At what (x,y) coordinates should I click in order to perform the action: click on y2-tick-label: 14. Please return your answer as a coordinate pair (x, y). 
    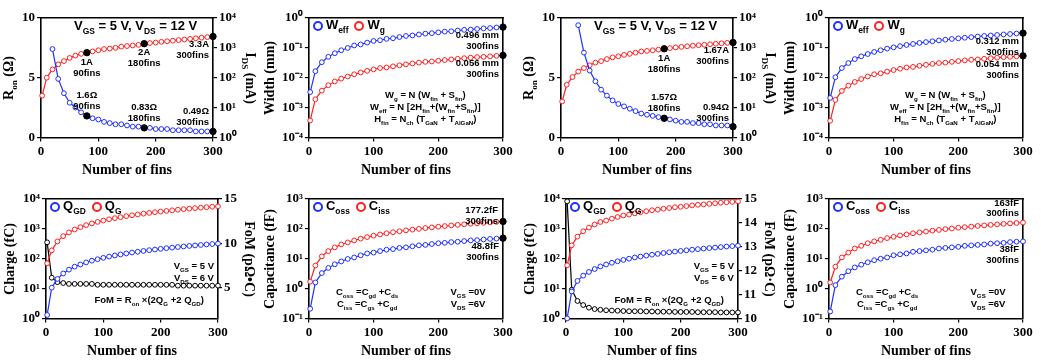
    Looking at the image, I should click on (751, 222).